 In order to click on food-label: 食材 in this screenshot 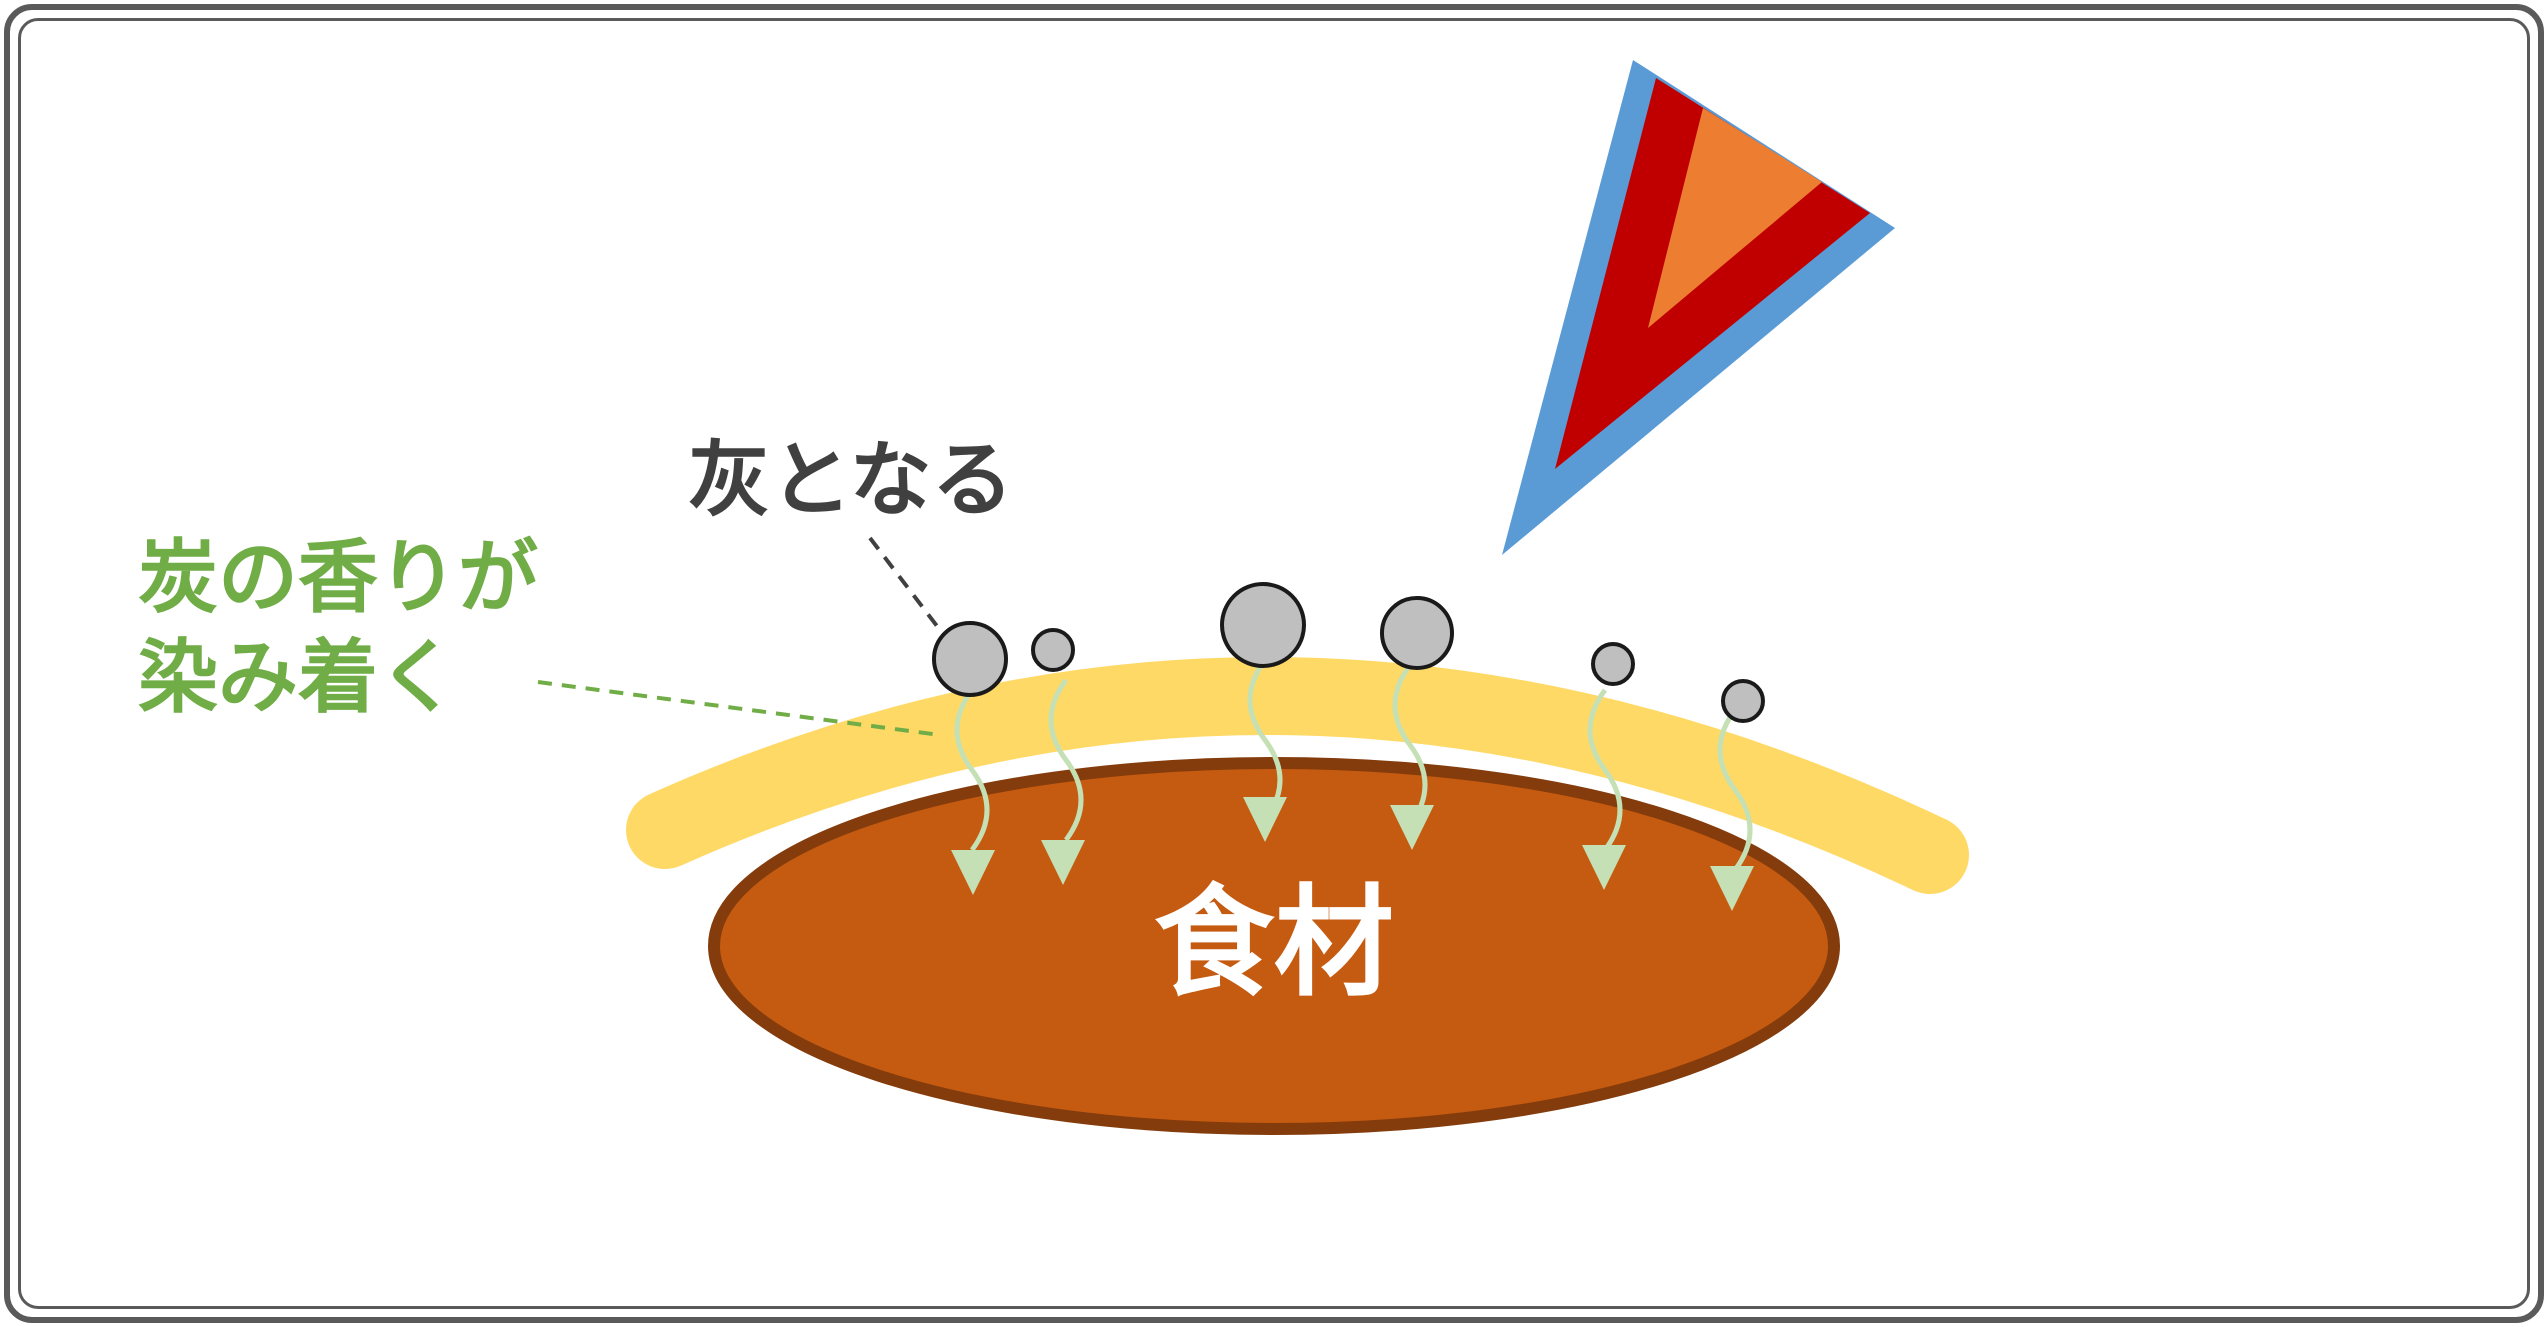, I will do `click(1274, 943)`.